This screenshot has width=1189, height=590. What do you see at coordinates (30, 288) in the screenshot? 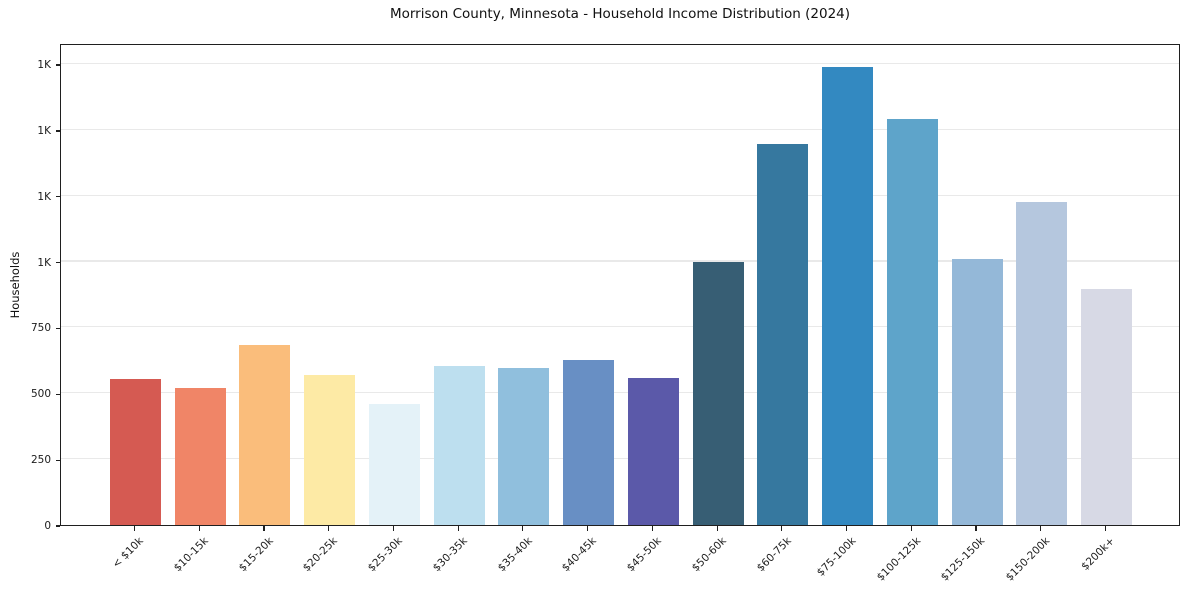
I see `y-axis: 0 250 500 750 1K 1K 1K 1K` at bounding box center [30, 288].